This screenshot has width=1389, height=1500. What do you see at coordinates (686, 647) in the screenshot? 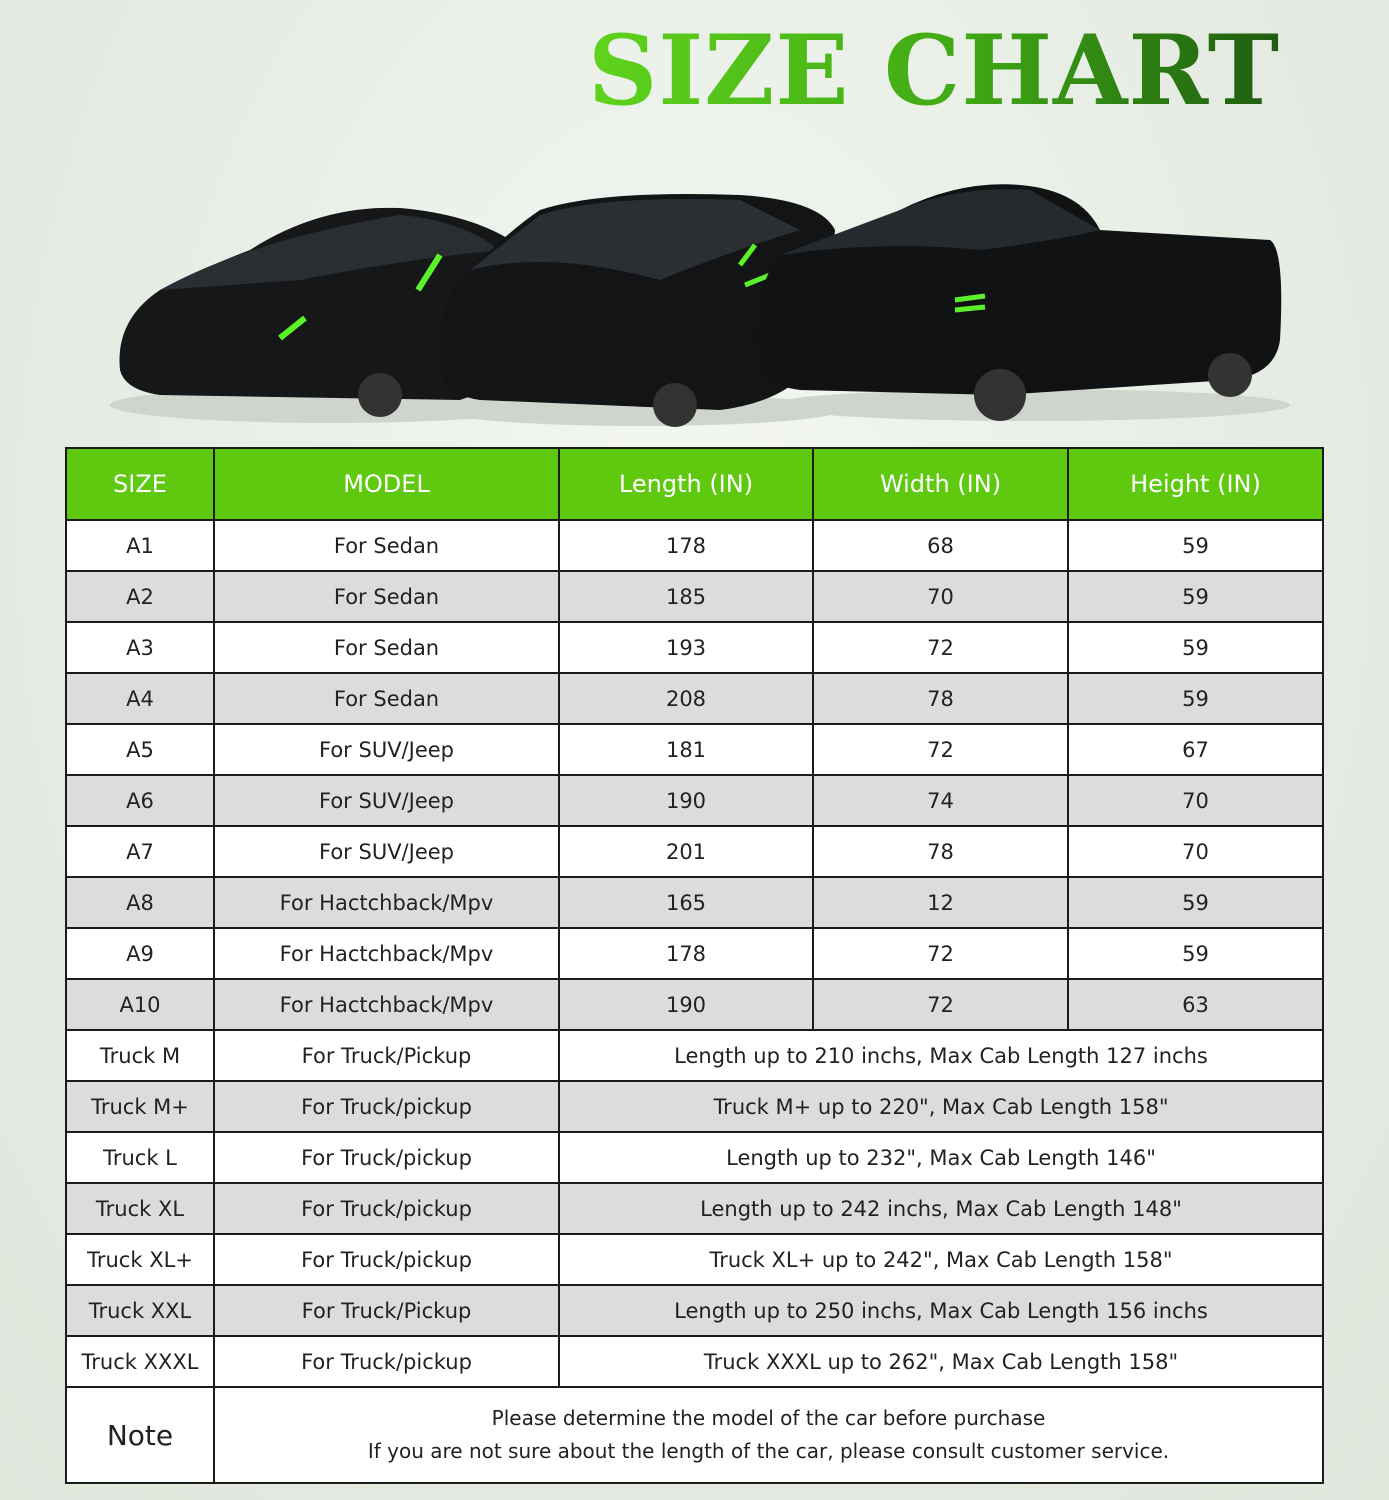
I see `length-cell: 193` at bounding box center [686, 647].